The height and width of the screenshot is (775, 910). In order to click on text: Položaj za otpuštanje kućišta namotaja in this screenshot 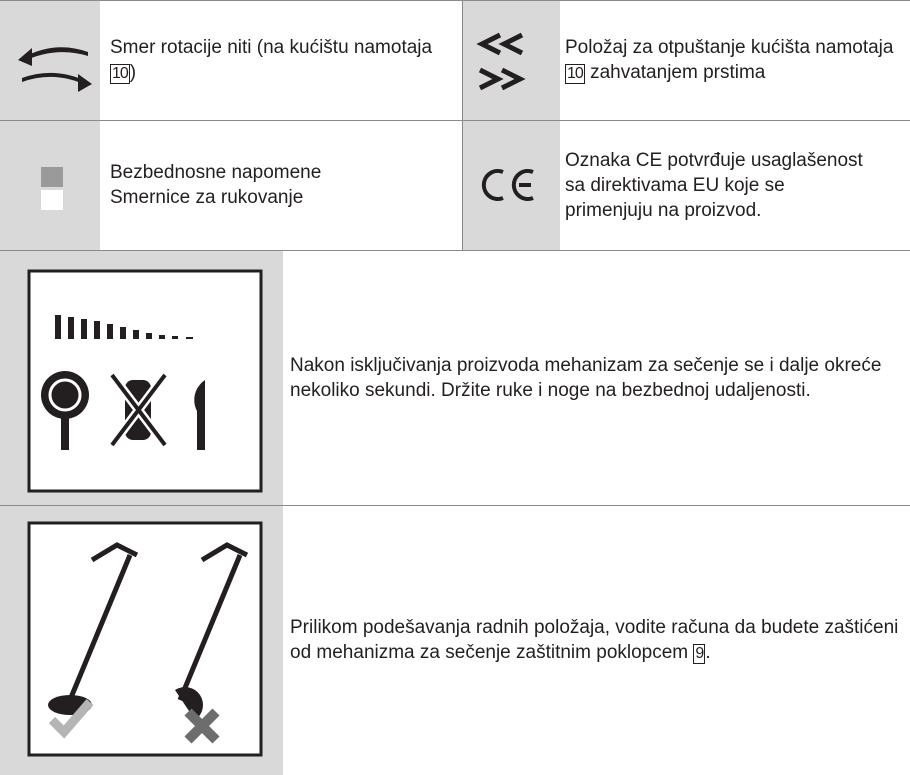, I will do `click(729, 47)`.